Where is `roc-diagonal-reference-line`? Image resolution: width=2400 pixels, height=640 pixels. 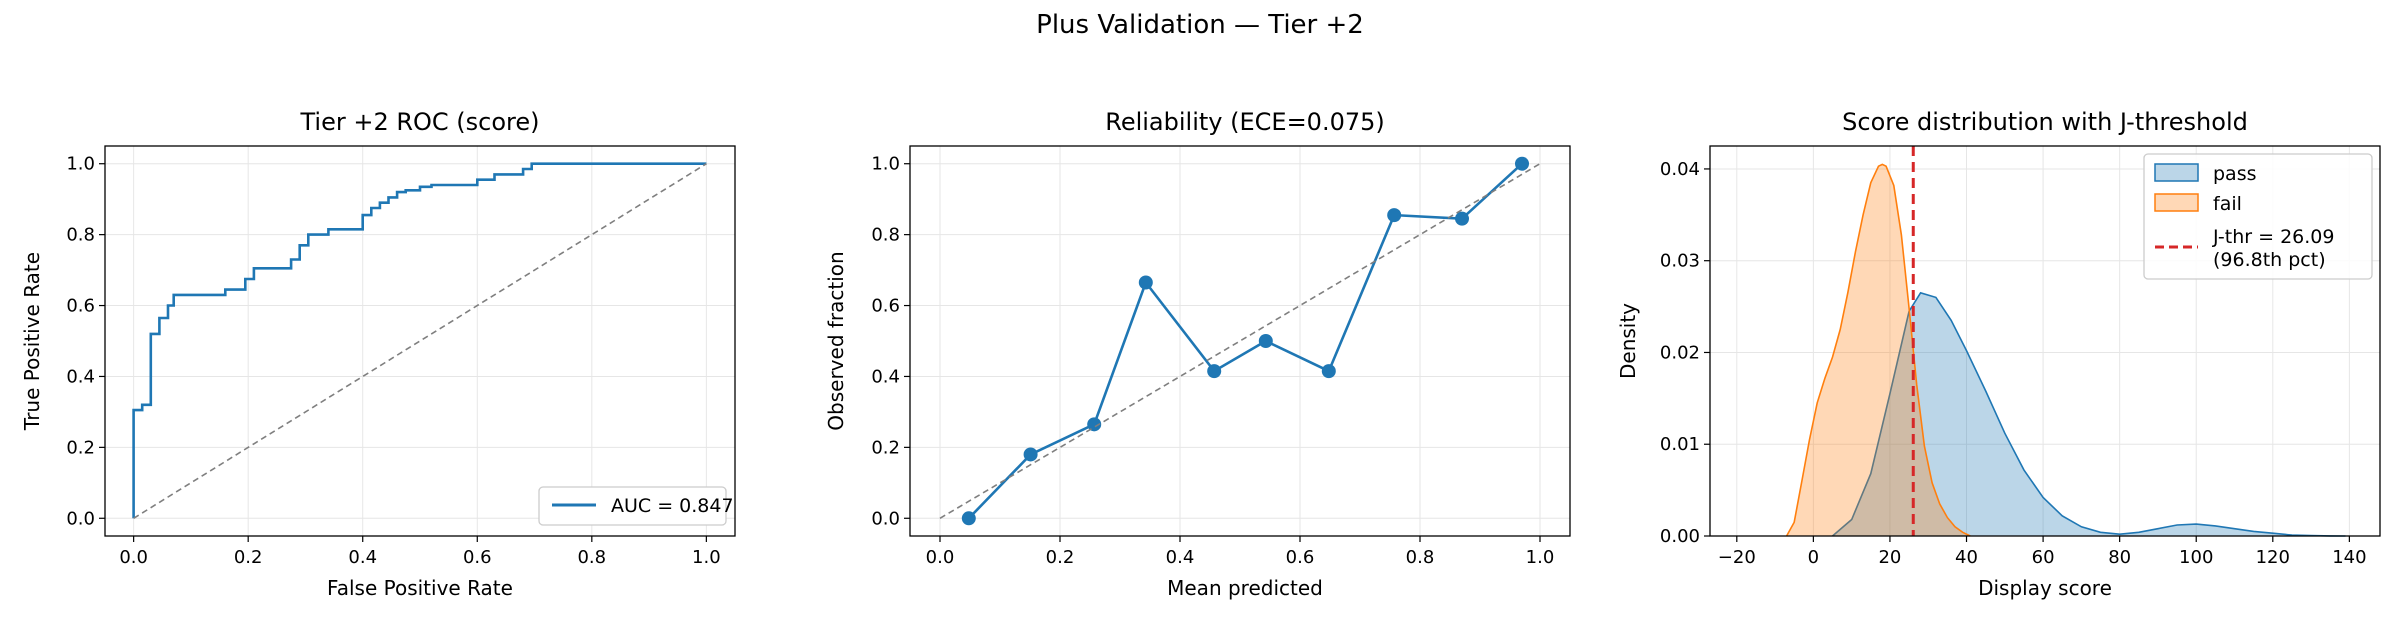 roc-diagonal-reference-line is located at coordinates (420, 341).